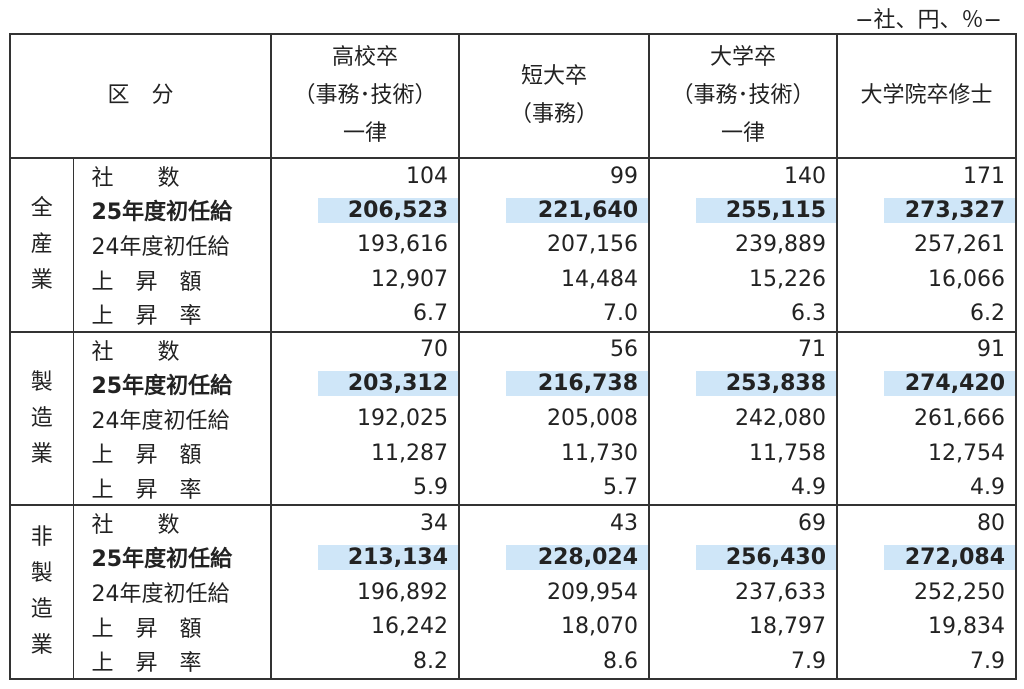 The height and width of the screenshot is (689, 1024). I want to click on cell-value: 242,080, so click(744, 418).